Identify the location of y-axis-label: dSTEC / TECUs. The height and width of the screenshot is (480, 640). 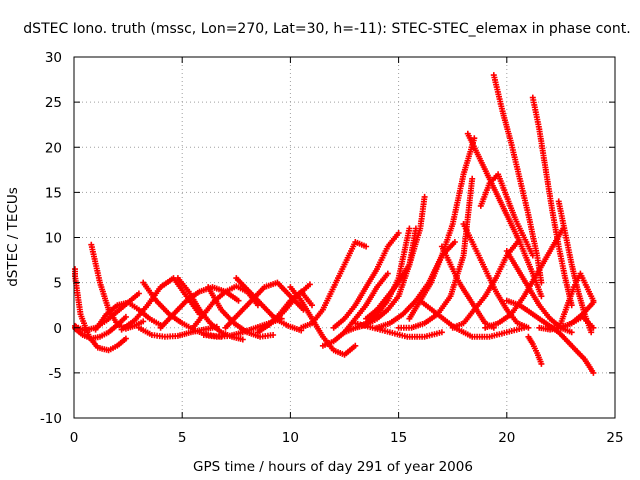
(13, 237).